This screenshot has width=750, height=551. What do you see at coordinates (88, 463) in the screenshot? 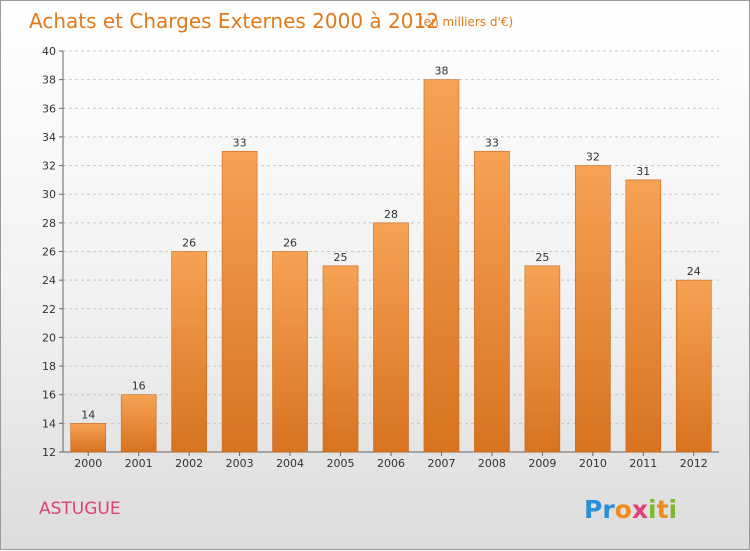
I see `x-tick-label: 2000` at bounding box center [88, 463].